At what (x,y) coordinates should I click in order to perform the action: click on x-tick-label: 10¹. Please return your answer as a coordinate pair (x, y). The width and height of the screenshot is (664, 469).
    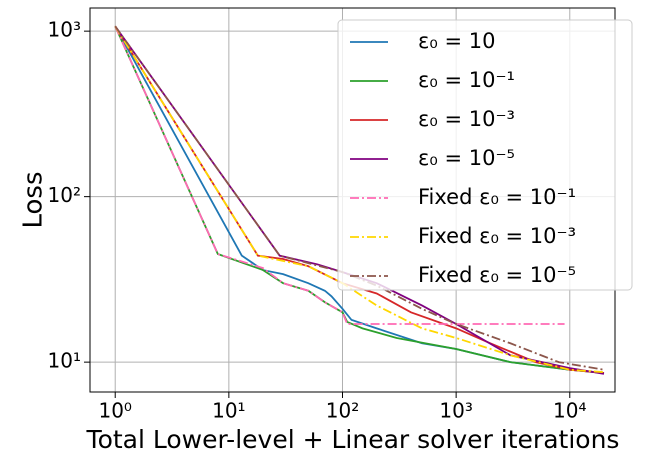
    Looking at the image, I should click on (228, 411).